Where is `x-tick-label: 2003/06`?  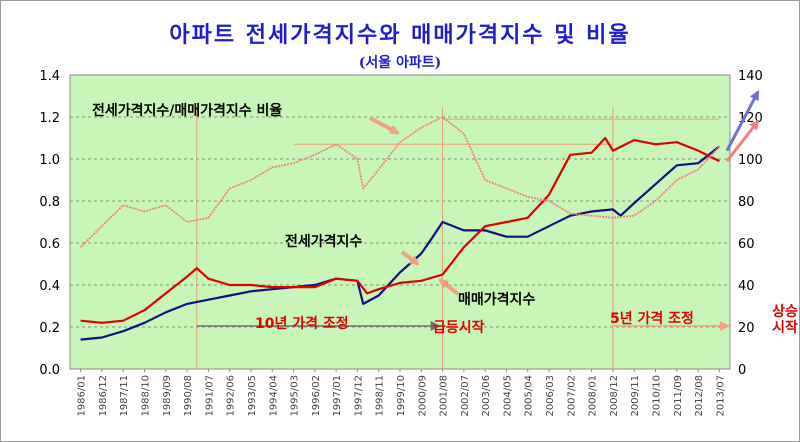
x-tick-label: 2003/06 is located at coordinates (486, 396).